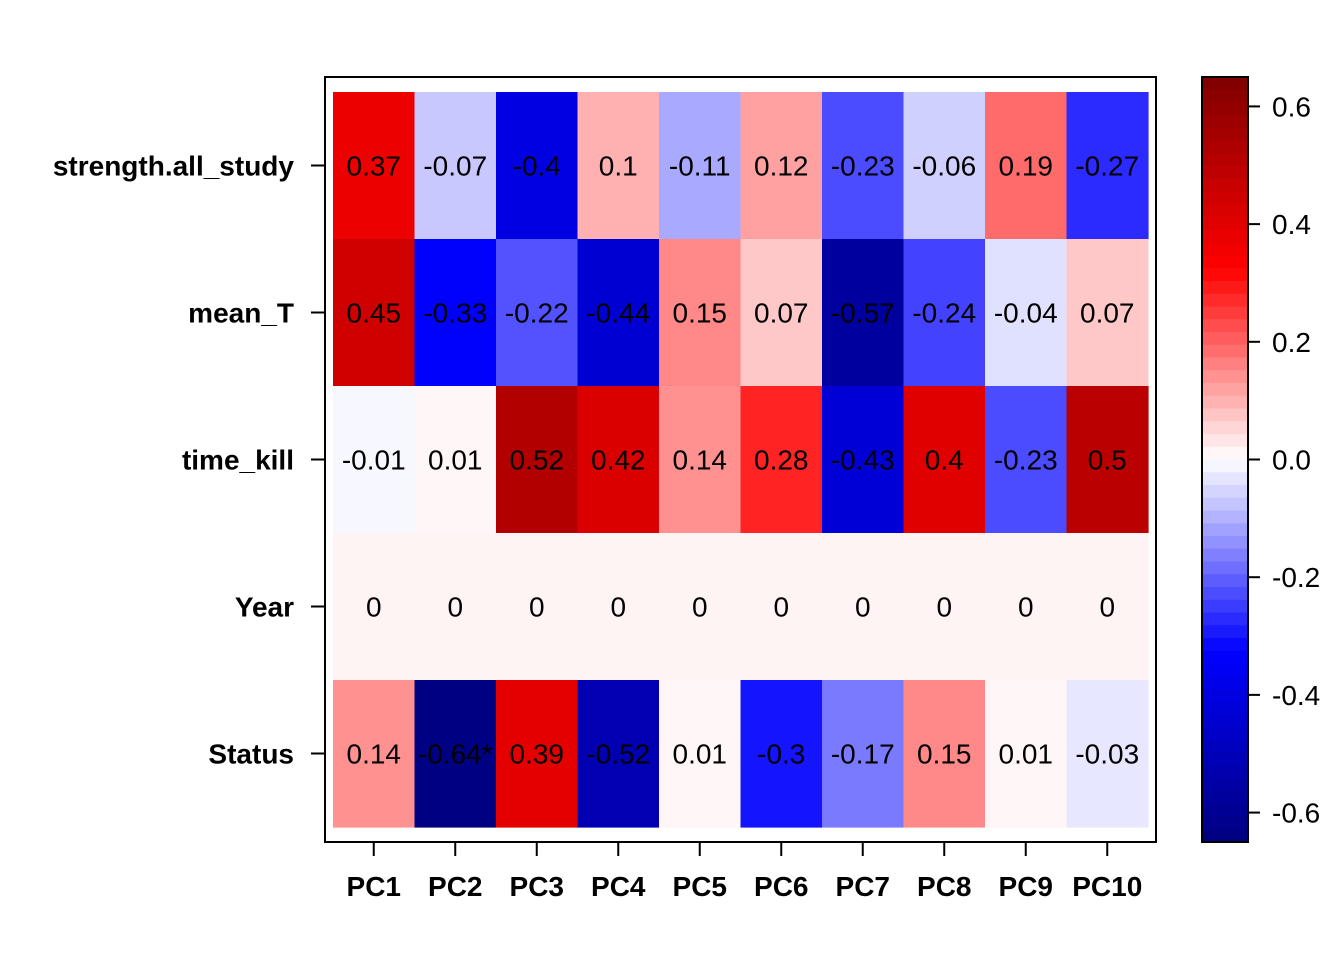 This screenshot has width=1344, height=965. I want to click on cell-value-label: 0.37, so click(374, 166).